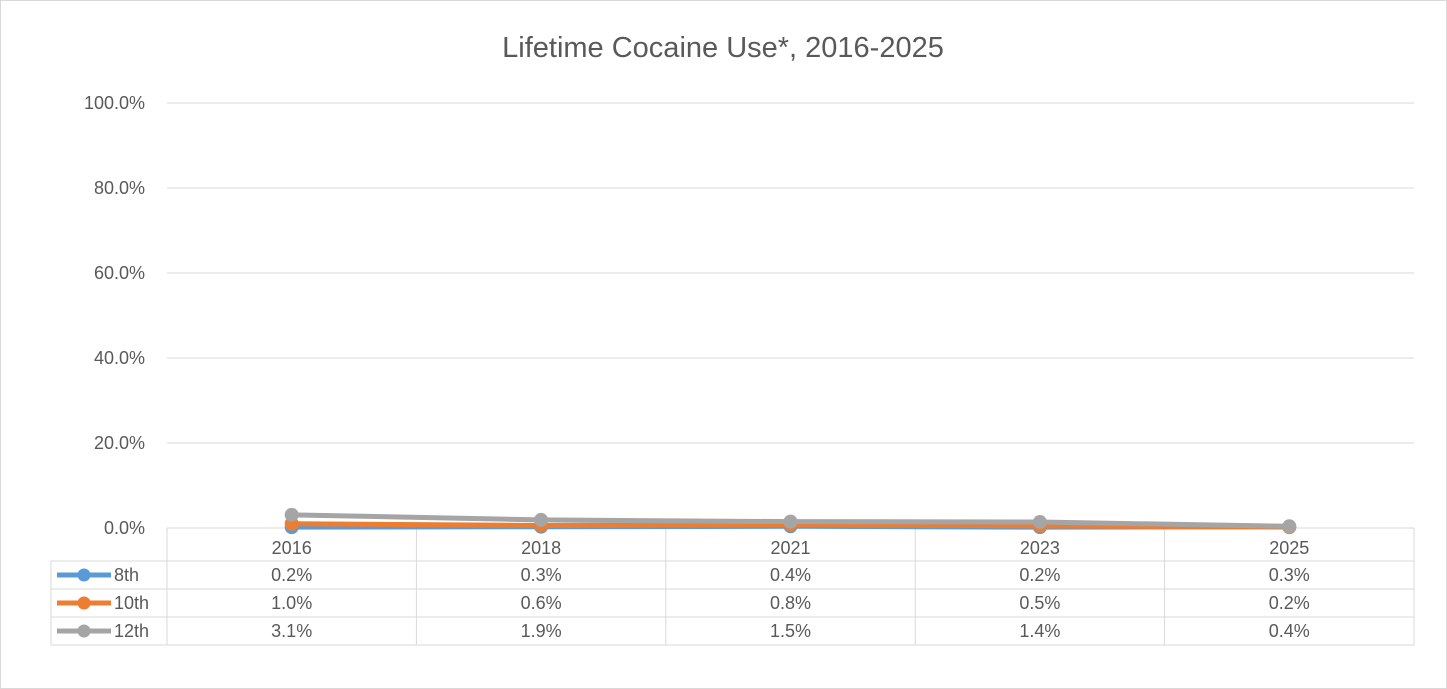 The width and height of the screenshot is (1447, 689). What do you see at coordinates (1040, 548) in the screenshot?
I see `x-category-label: 2023` at bounding box center [1040, 548].